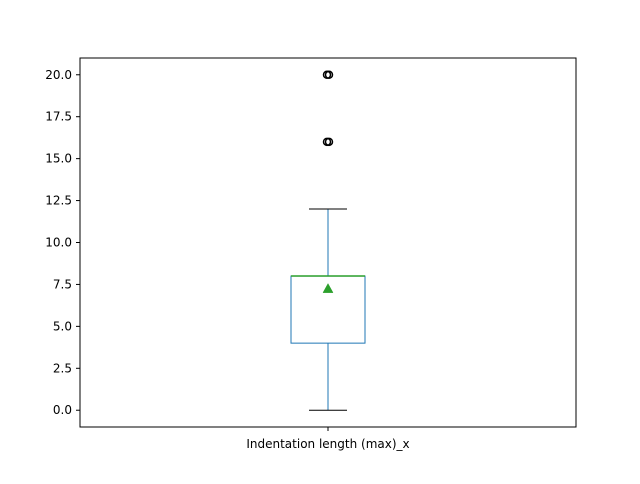  I want to click on y-tick-label: 15.0, so click(58, 159).